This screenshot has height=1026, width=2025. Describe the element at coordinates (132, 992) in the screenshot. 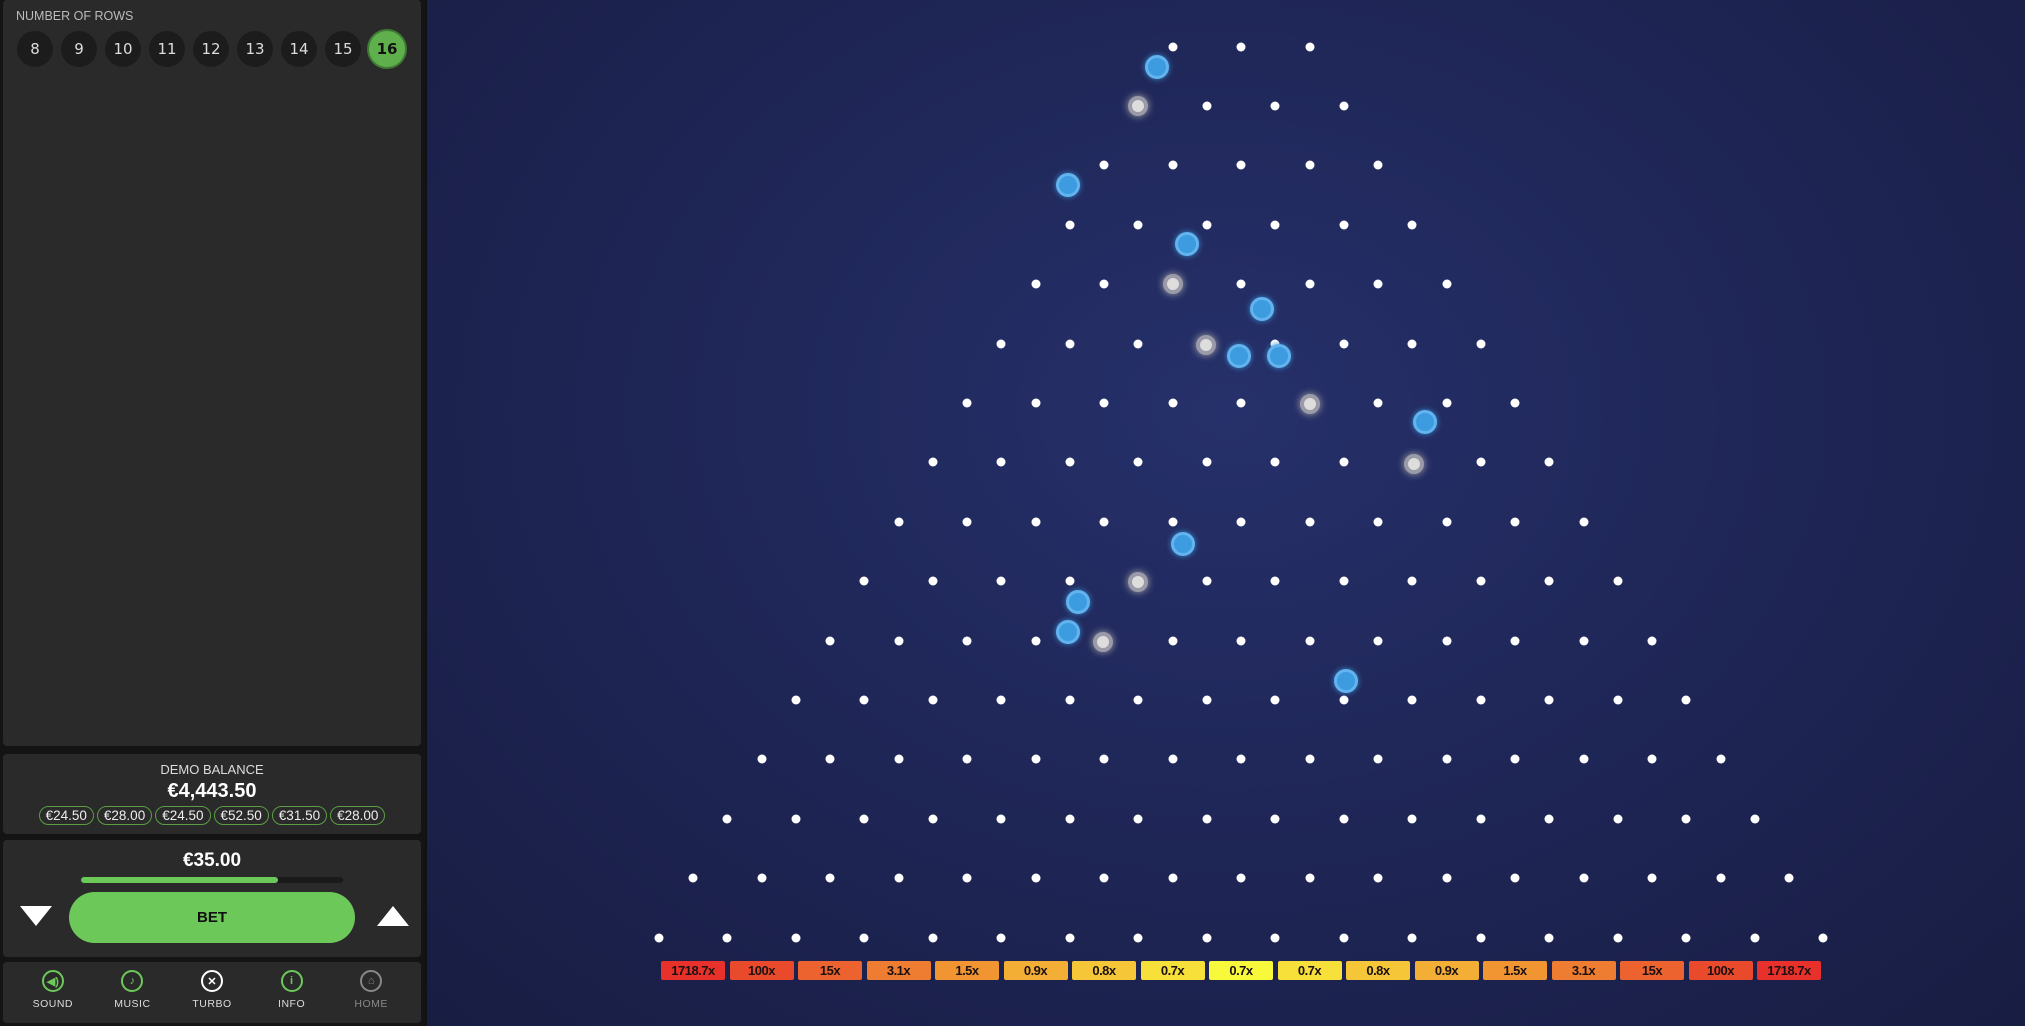

I see `control-music: ♪ MUSIC` at that location.